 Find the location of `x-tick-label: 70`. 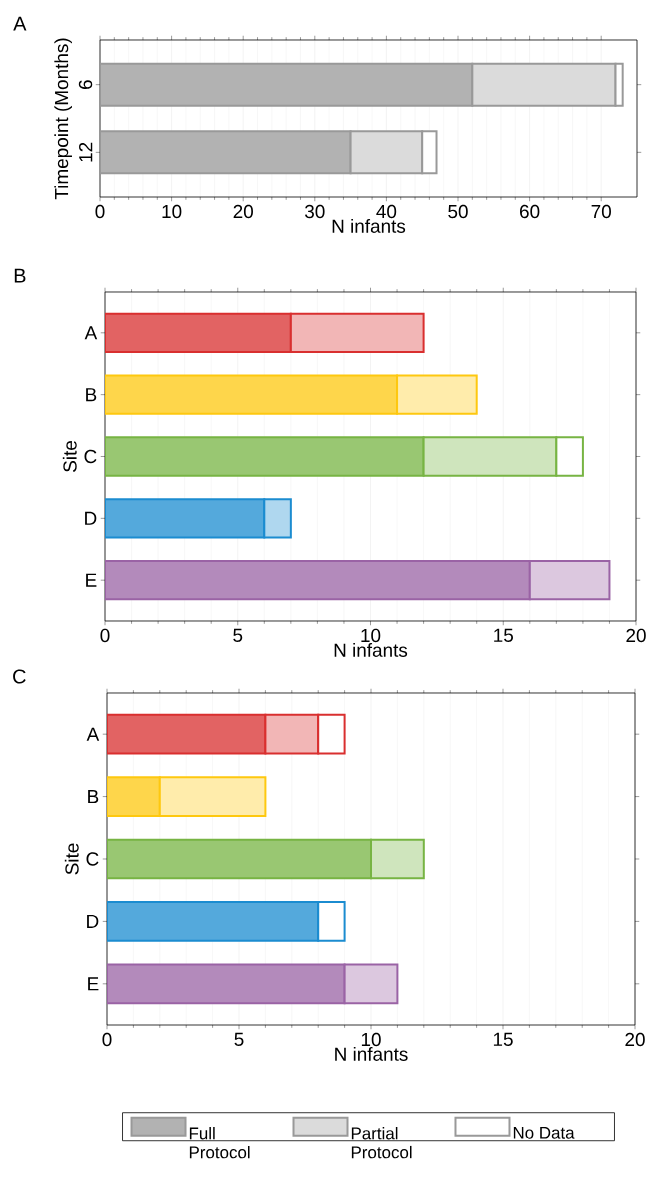

x-tick-label: 70 is located at coordinates (601, 211).